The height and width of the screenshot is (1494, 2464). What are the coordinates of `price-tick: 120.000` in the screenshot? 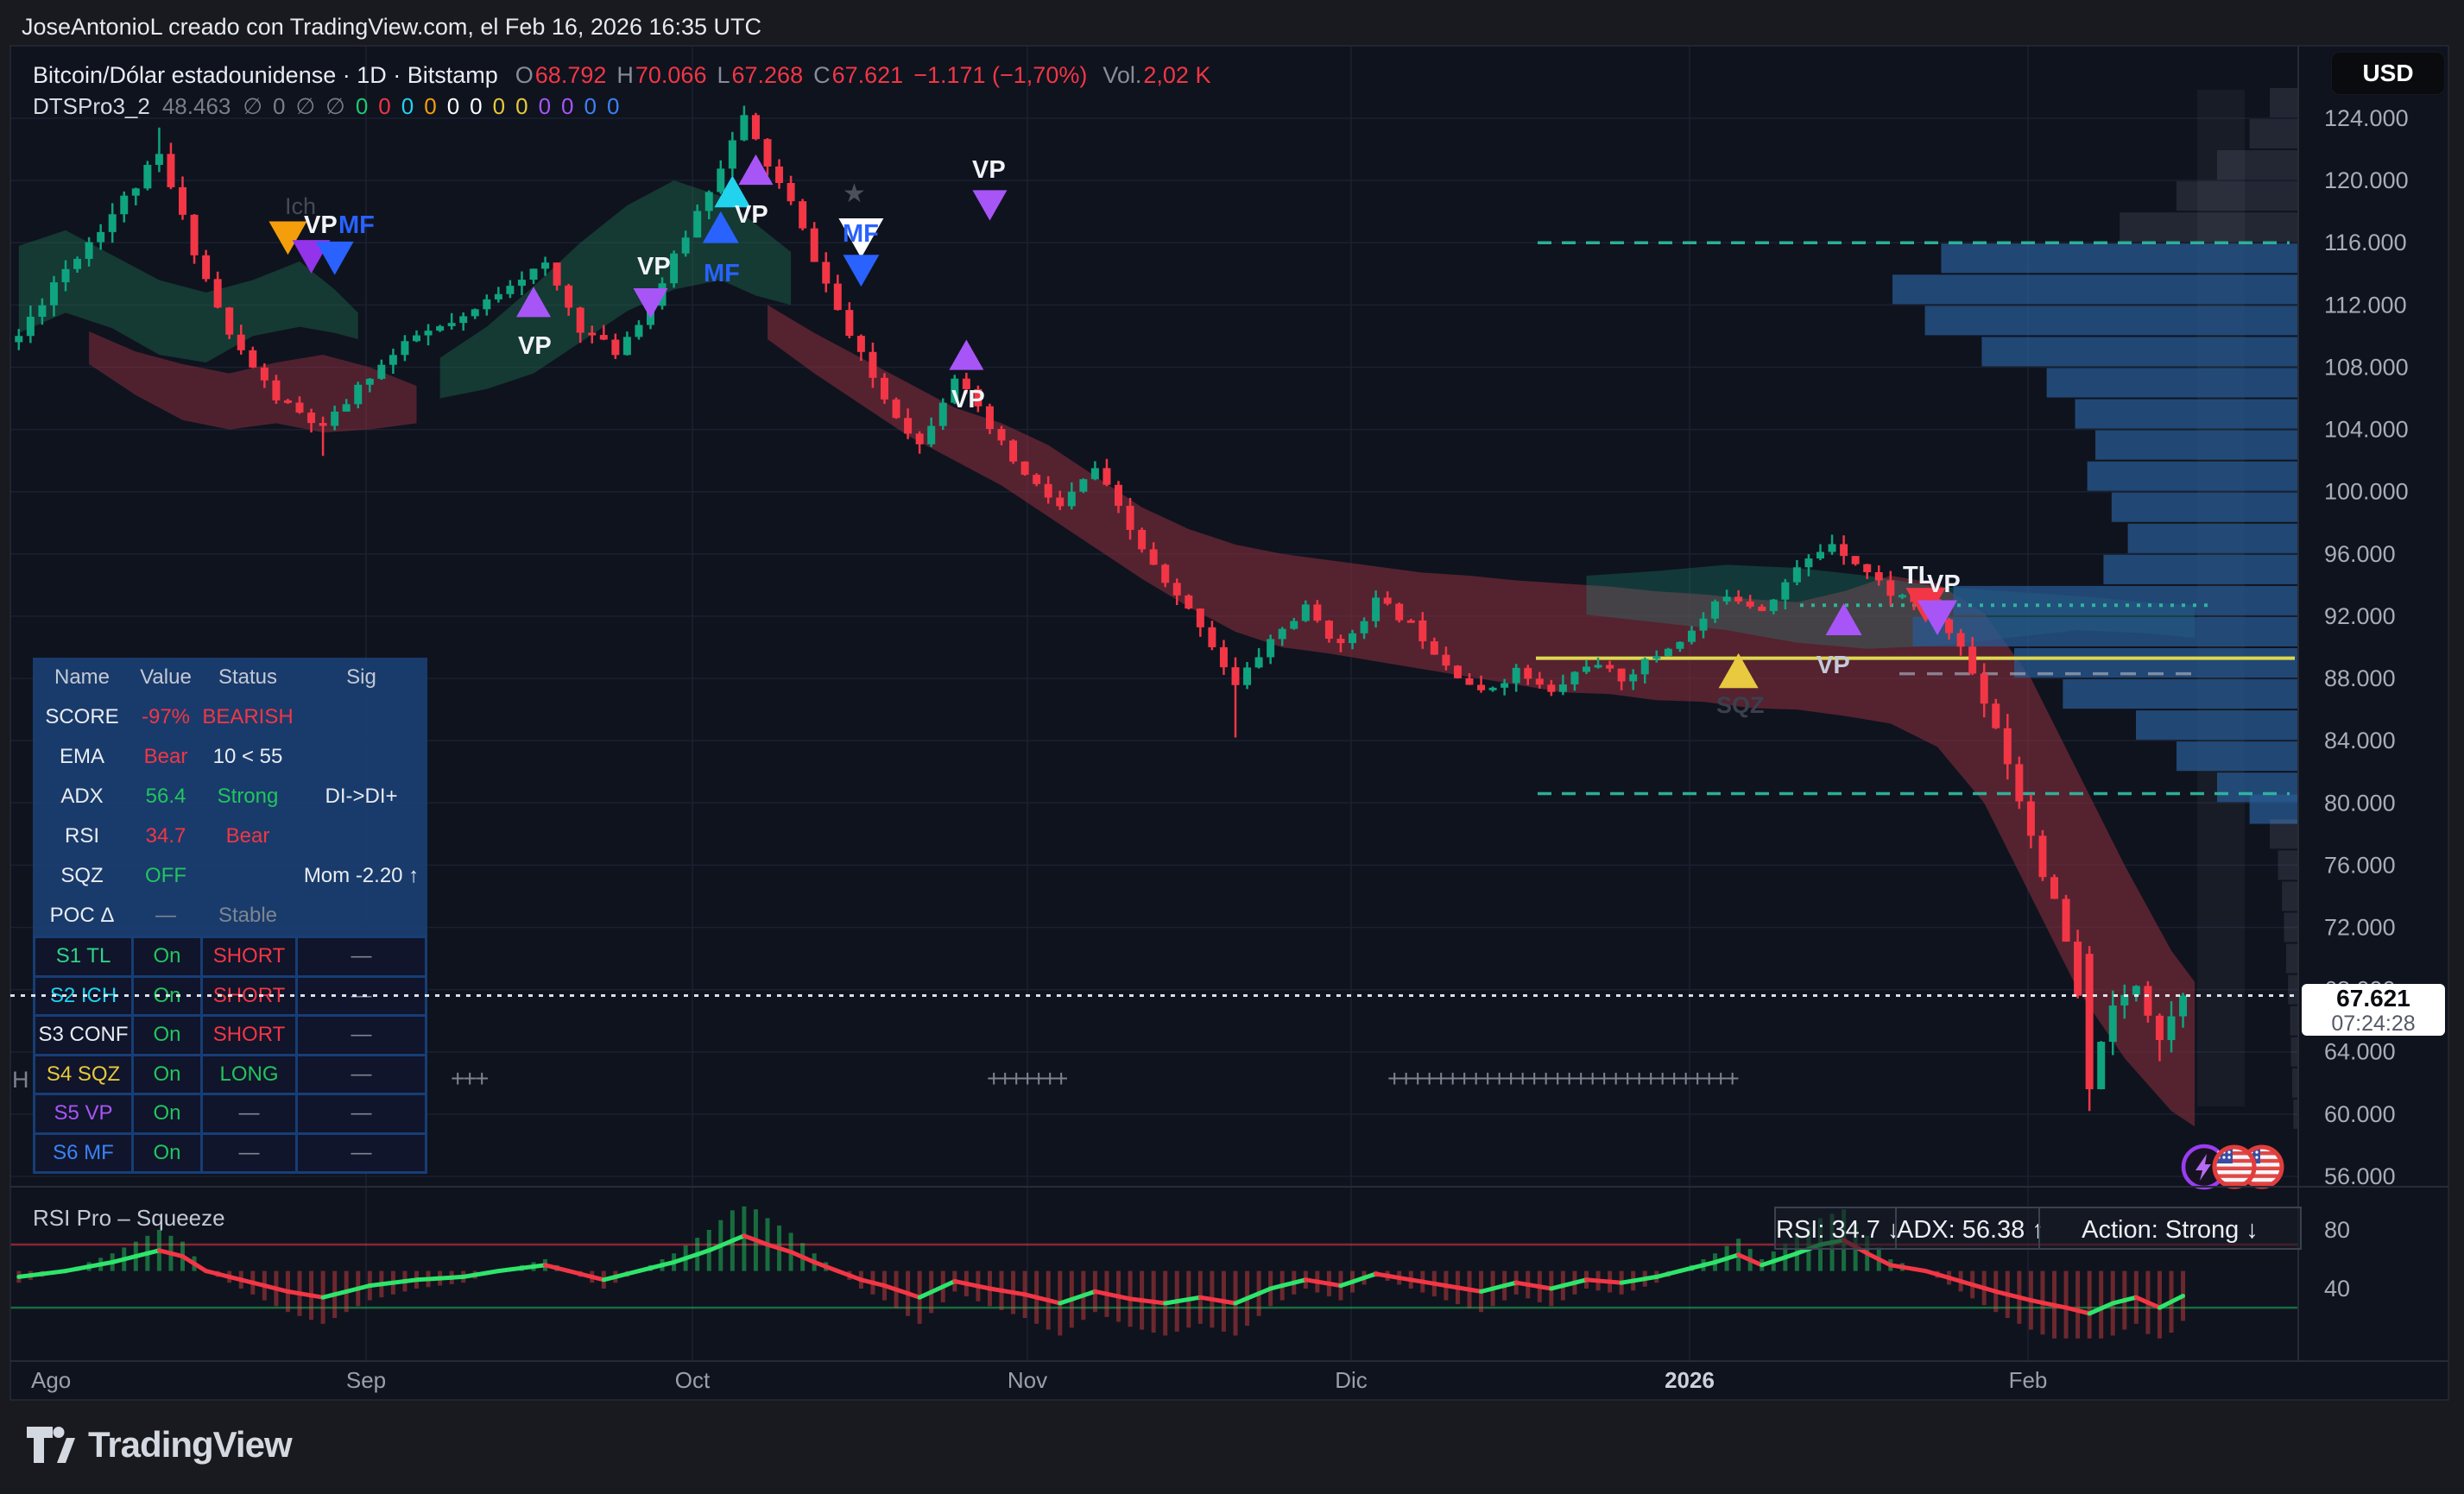 It's located at (2366, 180).